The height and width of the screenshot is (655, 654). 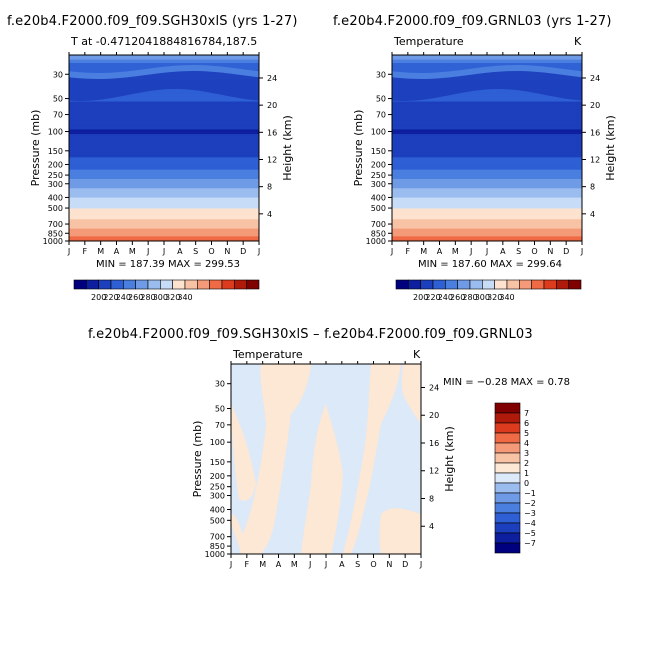 What do you see at coordinates (411, 394) in the screenshot?
I see `positive-region` at bounding box center [411, 394].